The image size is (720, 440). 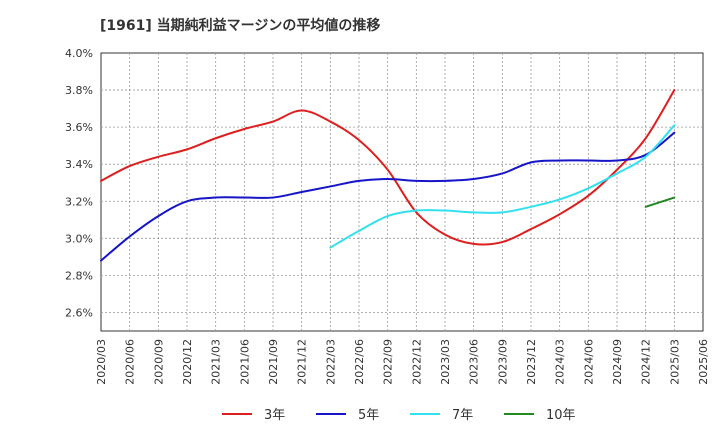 I want to click on chart-title: [1961] 当期純利益マージンの平均値の推移, so click(x=240, y=25).